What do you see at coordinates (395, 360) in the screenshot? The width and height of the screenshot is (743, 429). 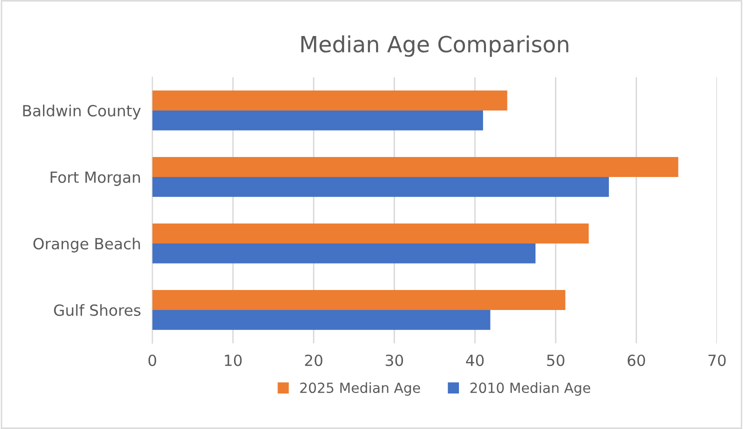 I see `x-tick-label: 30` at bounding box center [395, 360].